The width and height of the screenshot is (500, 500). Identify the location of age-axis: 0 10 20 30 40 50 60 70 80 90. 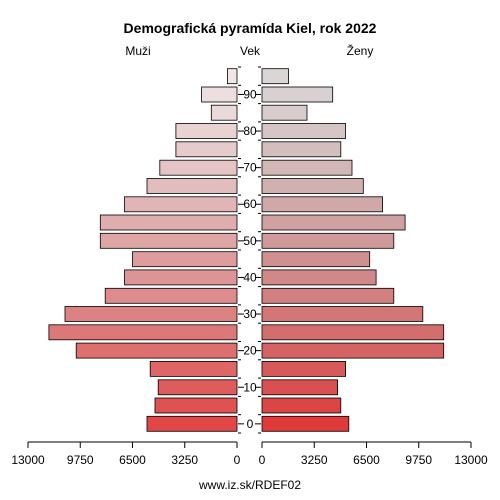
(249, 250).